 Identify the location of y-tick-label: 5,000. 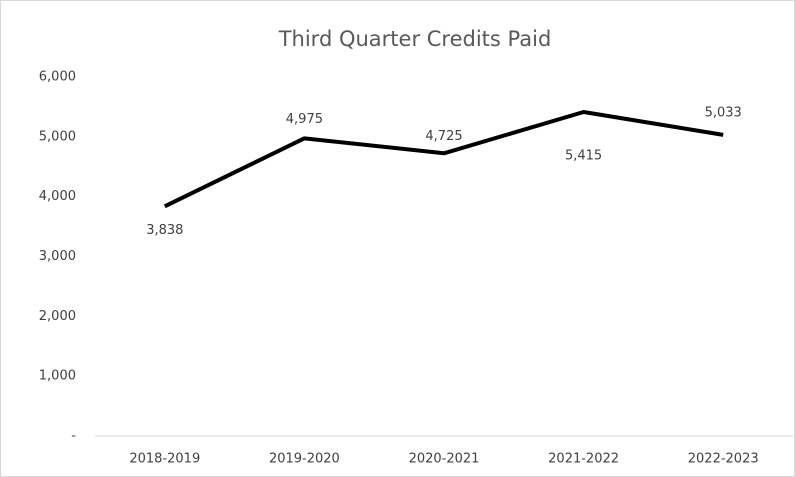
(57, 136).